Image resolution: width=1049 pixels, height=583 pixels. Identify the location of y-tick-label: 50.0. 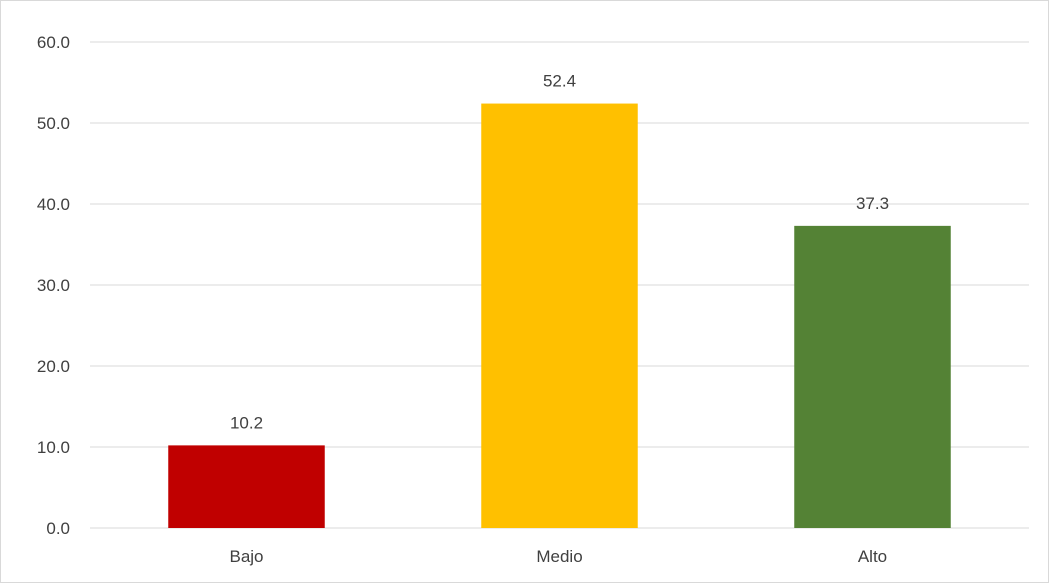
(53, 123).